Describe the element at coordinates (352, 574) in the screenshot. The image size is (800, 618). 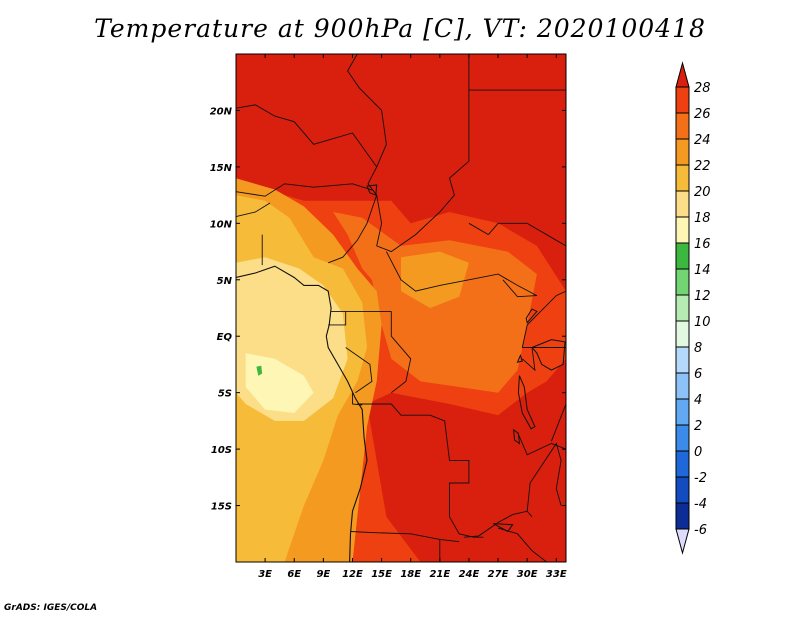
I see `lon-label-12E: 12E` at that location.